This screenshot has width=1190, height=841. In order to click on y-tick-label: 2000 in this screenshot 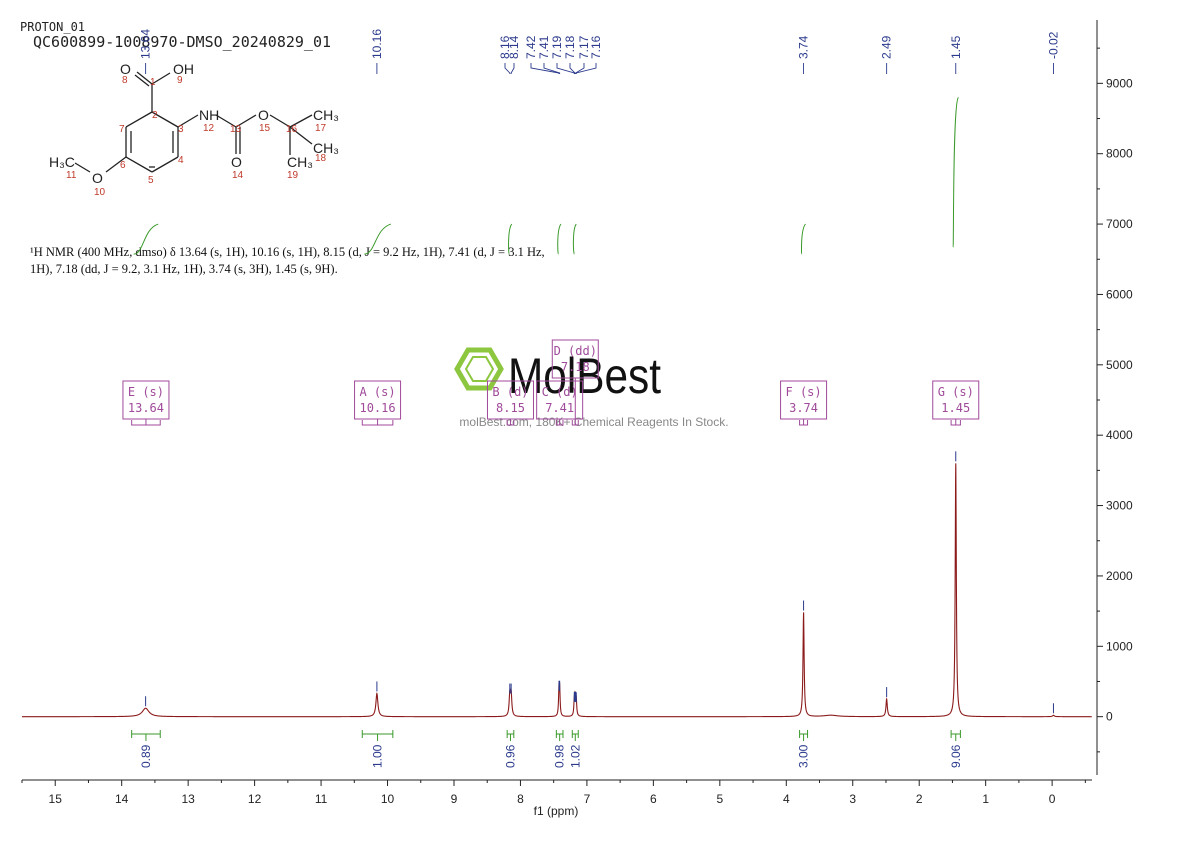, I will do `click(1119, 576)`.